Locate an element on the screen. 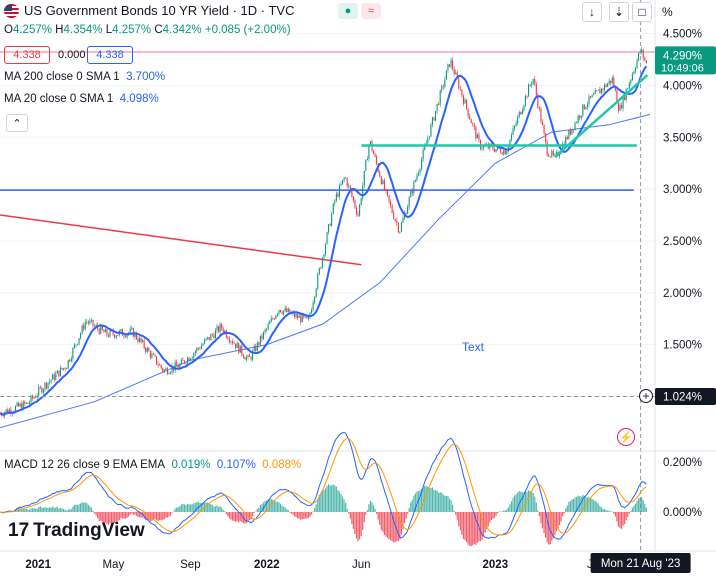 Image resolution: width=716 pixels, height=577 pixels. teal-trendline is located at coordinates (601, 116).